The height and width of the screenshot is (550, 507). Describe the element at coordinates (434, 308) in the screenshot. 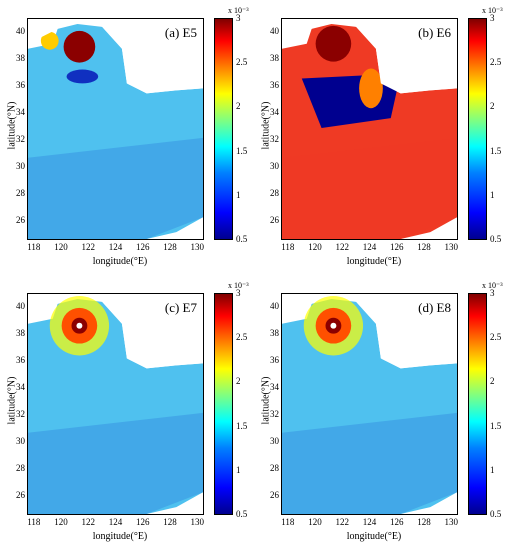

I see `panel-label: (d) E8` at that location.